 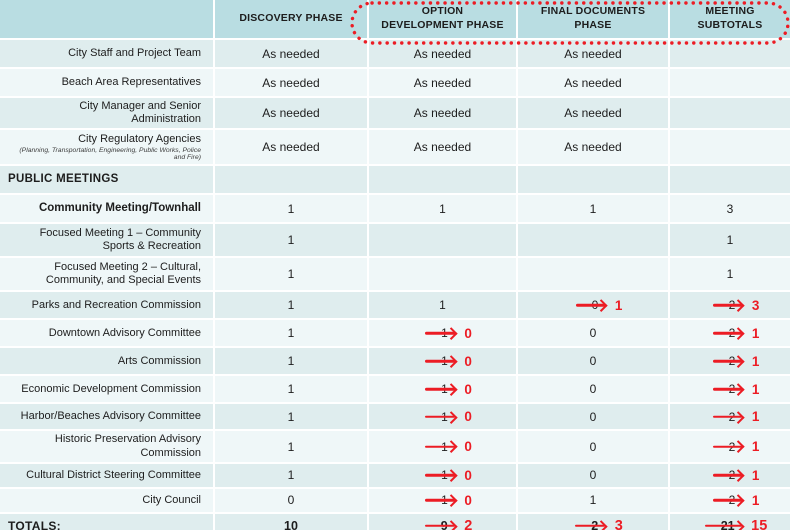 What do you see at coordinates (107, 210) in the screenshot?
I see `row-label: Community Meeting/Townhall` at bounding box center [107, 210].